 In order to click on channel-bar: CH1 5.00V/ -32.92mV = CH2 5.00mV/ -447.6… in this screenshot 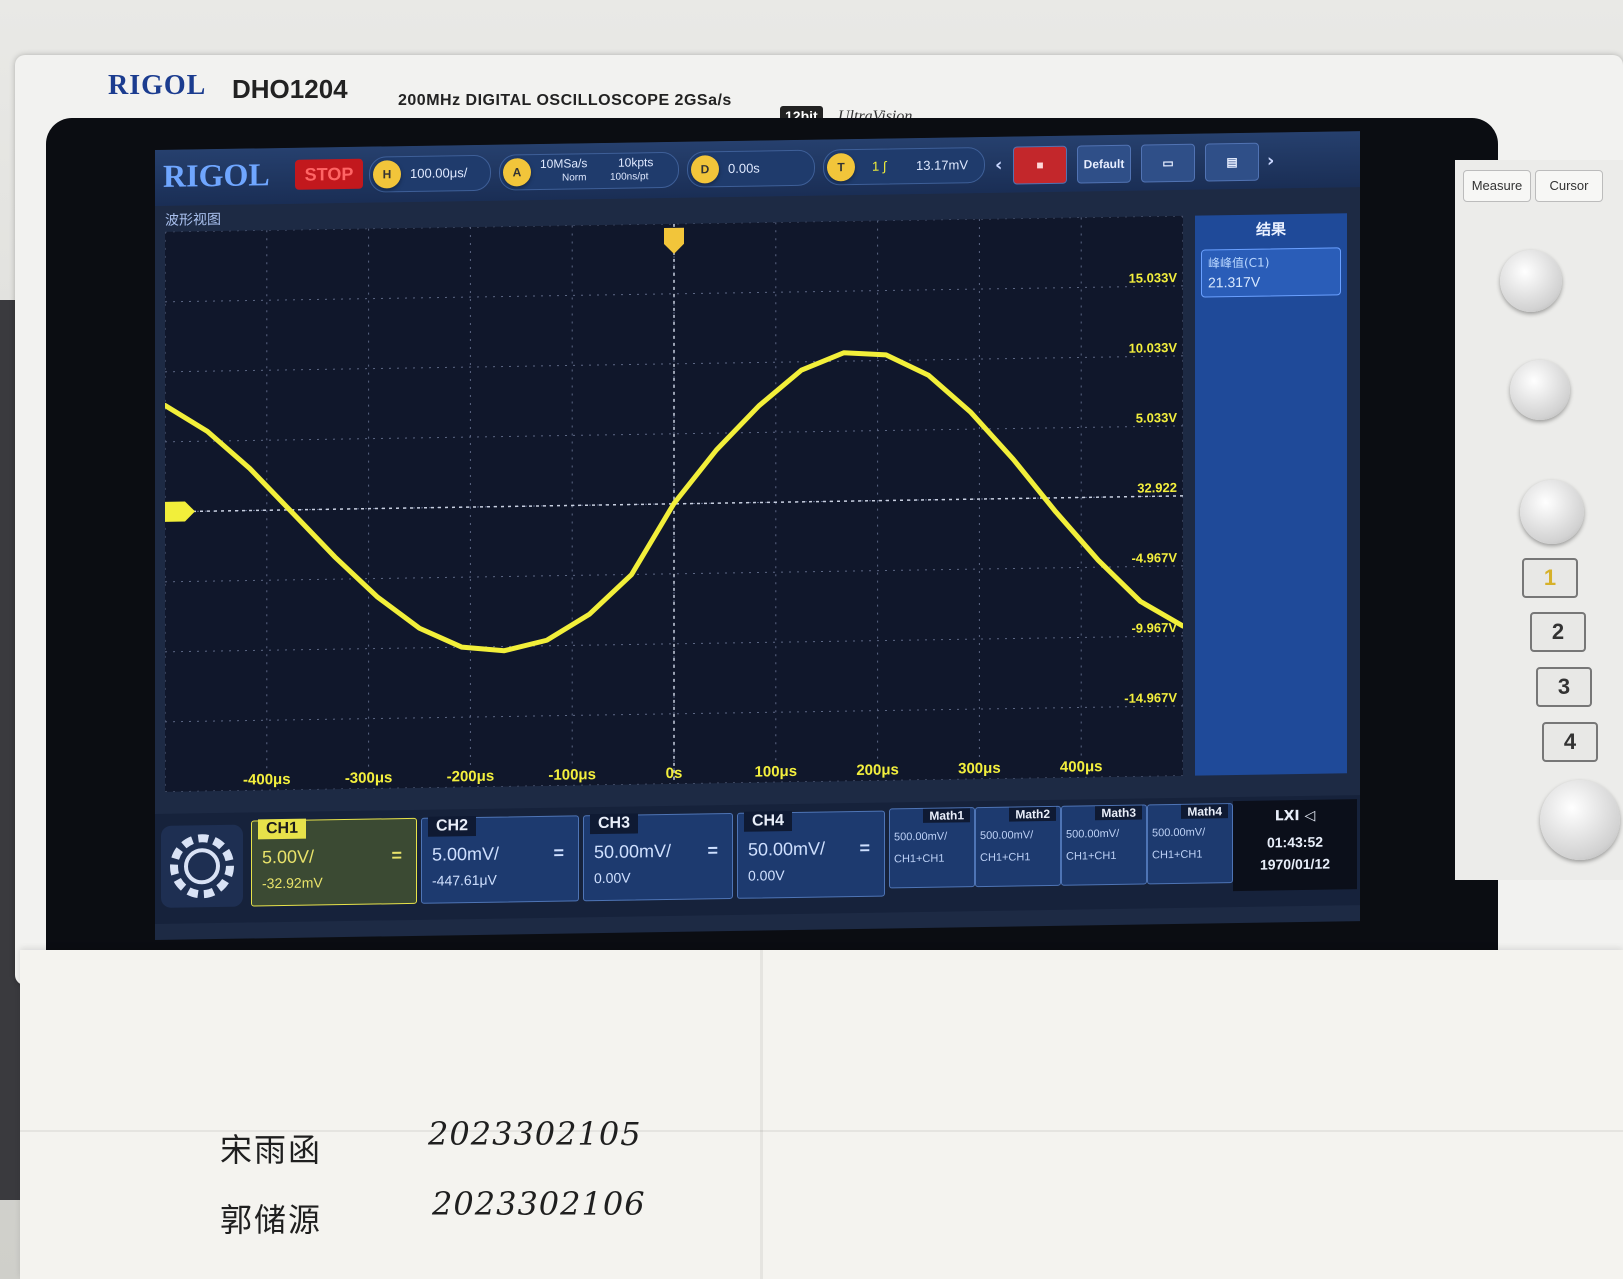, I will do `click(757, 859)`.